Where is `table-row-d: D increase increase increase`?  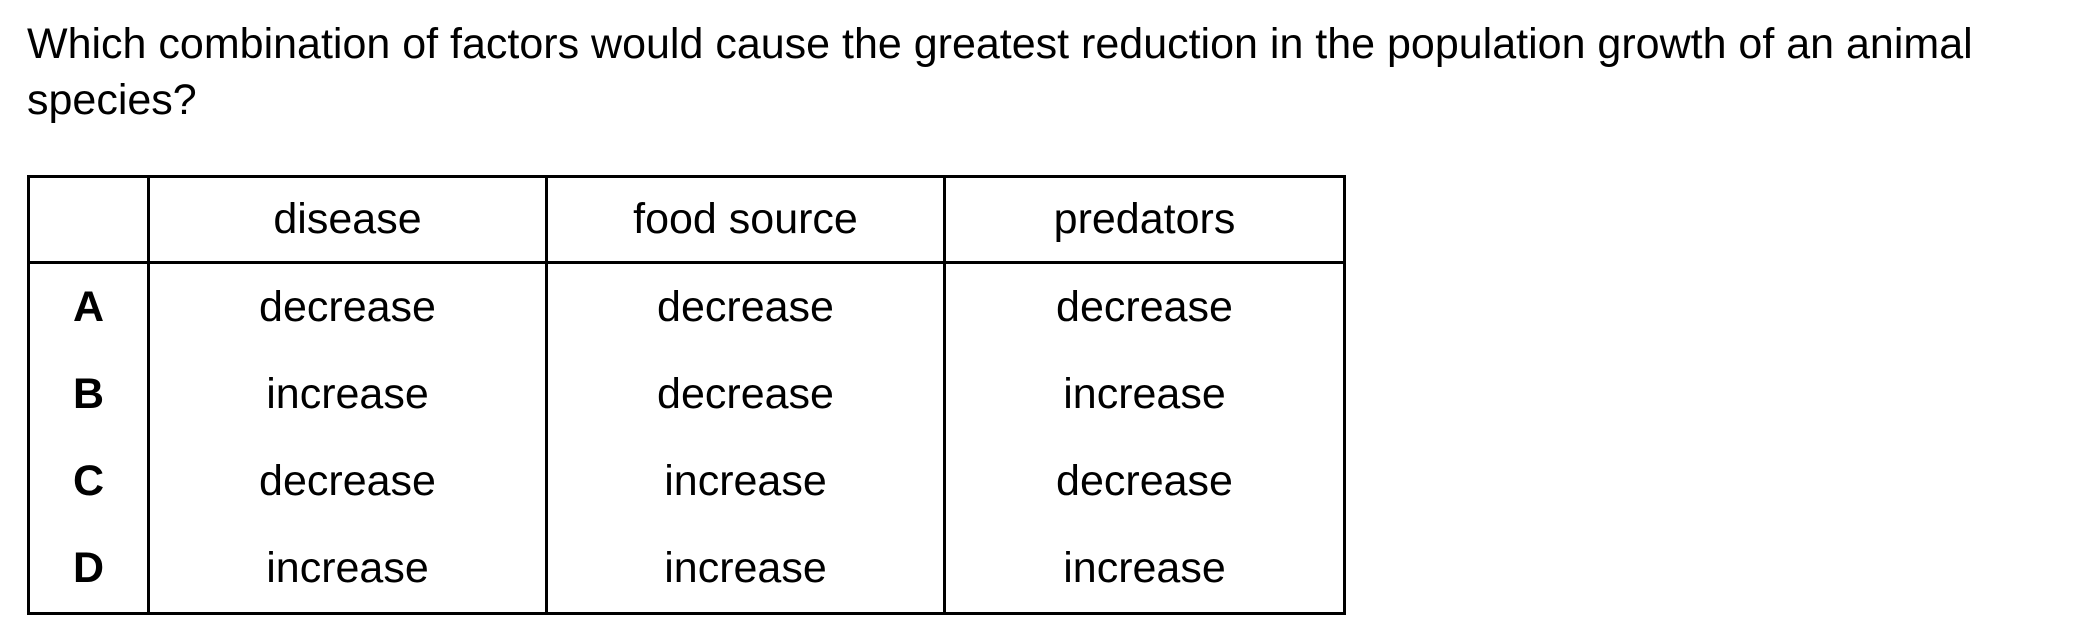
table-row-d: D increase increase increase is located at coordinates (686, 570).